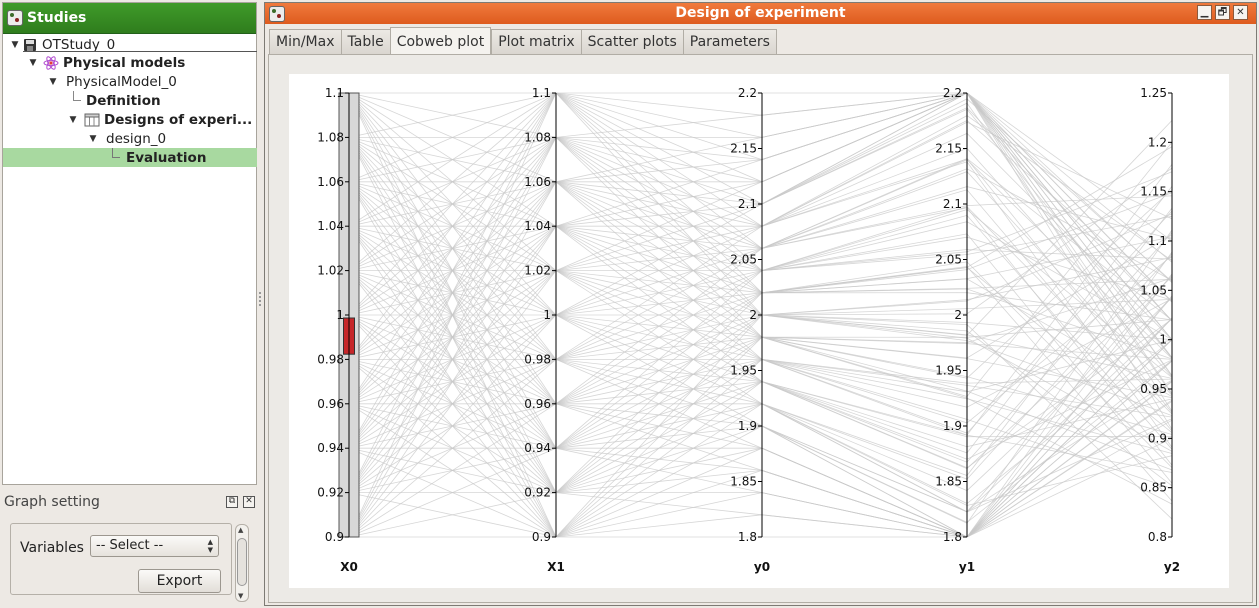 The width and height of the screenshot is (1259, 608). Describe the element at coordinates (52, 502) in the screenshot. I see `graph-setting-title: Graph setting` at that location.